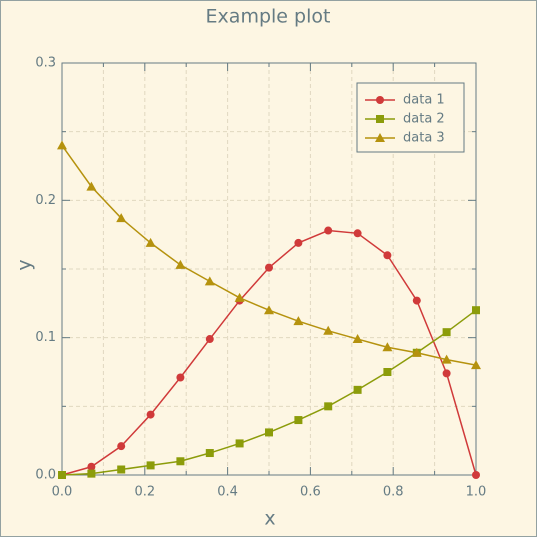  Describe the element at coordinates (144, 492) in the screenshot. I see `x-tick-label: 0.2` at that location.